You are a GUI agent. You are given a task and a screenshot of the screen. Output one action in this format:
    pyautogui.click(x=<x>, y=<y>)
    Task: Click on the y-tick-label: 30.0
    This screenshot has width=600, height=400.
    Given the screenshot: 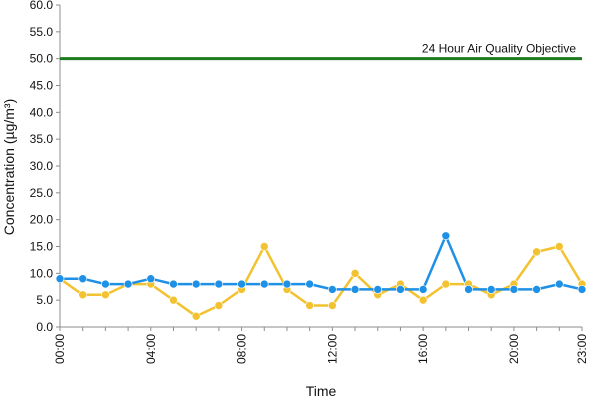 What is the action you would take?
    pyautogui.click(x=42, y=166)
    